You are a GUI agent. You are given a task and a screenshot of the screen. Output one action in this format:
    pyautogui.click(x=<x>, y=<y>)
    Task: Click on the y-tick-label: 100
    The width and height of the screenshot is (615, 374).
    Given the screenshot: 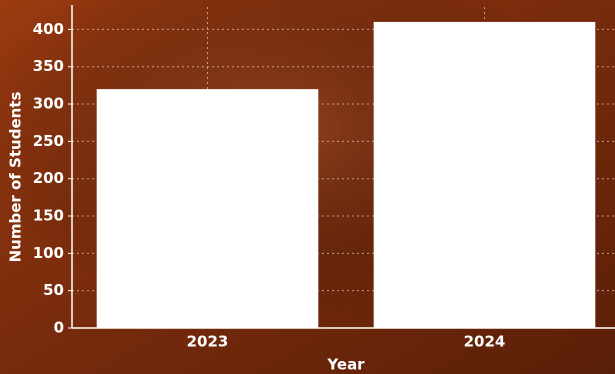 What is the action you would take?
    pyautogui.click(x=48, y=253)
    